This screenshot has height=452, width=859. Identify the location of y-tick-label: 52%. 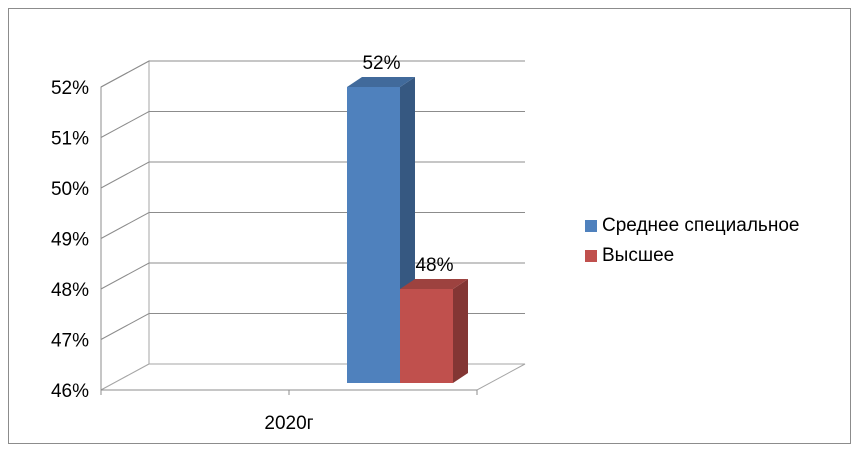
(70, 88).